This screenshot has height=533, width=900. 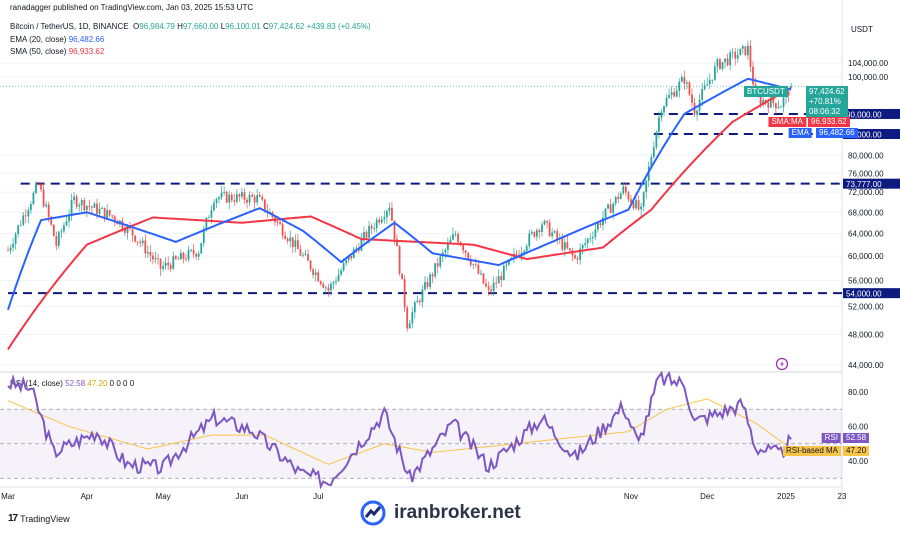 What do you see at coordinates (57, 40) in the screenshot?
I see `ema-legend: EMA (20, close) 96,482.66` at bounding box center [57, 40].